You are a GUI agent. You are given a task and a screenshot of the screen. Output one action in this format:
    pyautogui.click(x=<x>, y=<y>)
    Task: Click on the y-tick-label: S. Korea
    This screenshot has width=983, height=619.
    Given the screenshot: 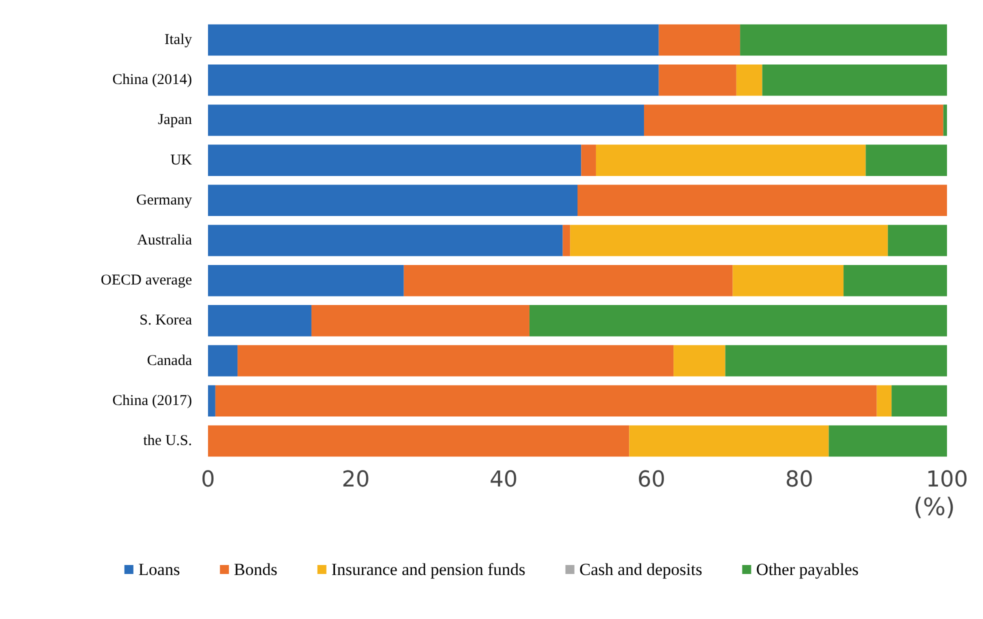 What is the action you would take?
    pyautogui.click(x=166, y=320)
    